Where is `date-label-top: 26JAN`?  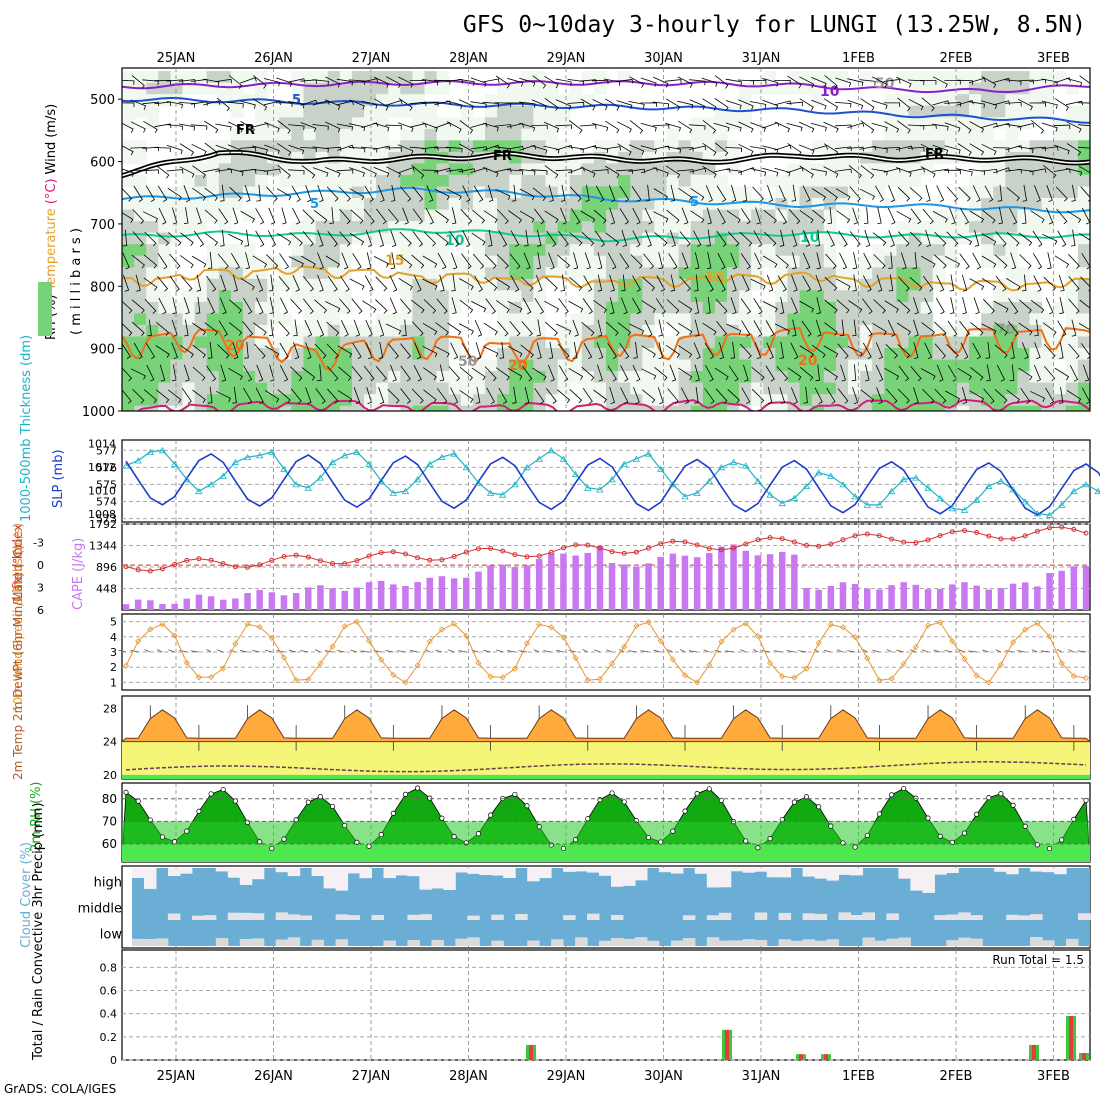
date-label-top: 26JAN is located at coordinates (273, 58).